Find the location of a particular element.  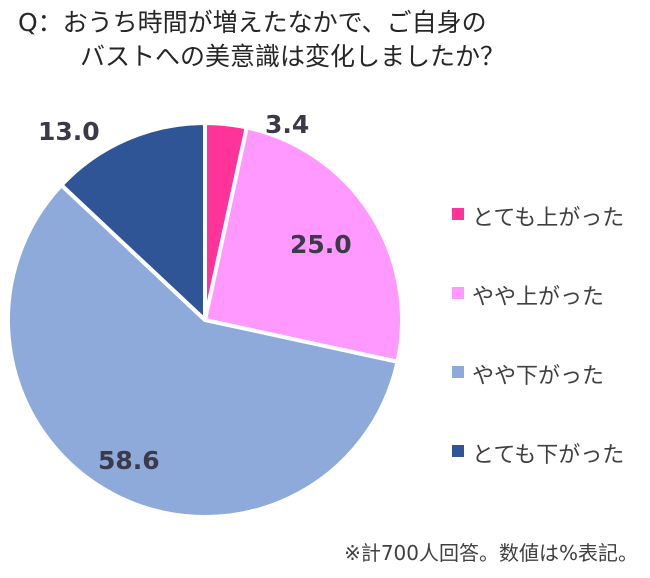

legend: とても上がった やや上がった やや下がった とても下がった is located at coordinates (538, 358).